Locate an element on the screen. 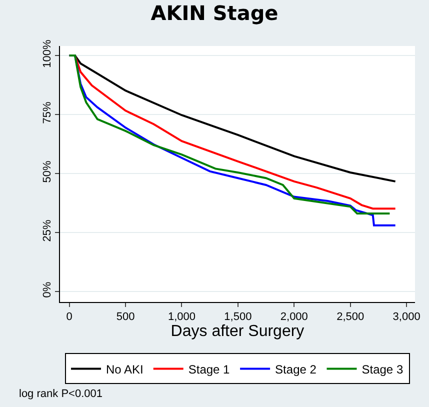  text: log rank P<0.001 is located at coordinates (60, 394).